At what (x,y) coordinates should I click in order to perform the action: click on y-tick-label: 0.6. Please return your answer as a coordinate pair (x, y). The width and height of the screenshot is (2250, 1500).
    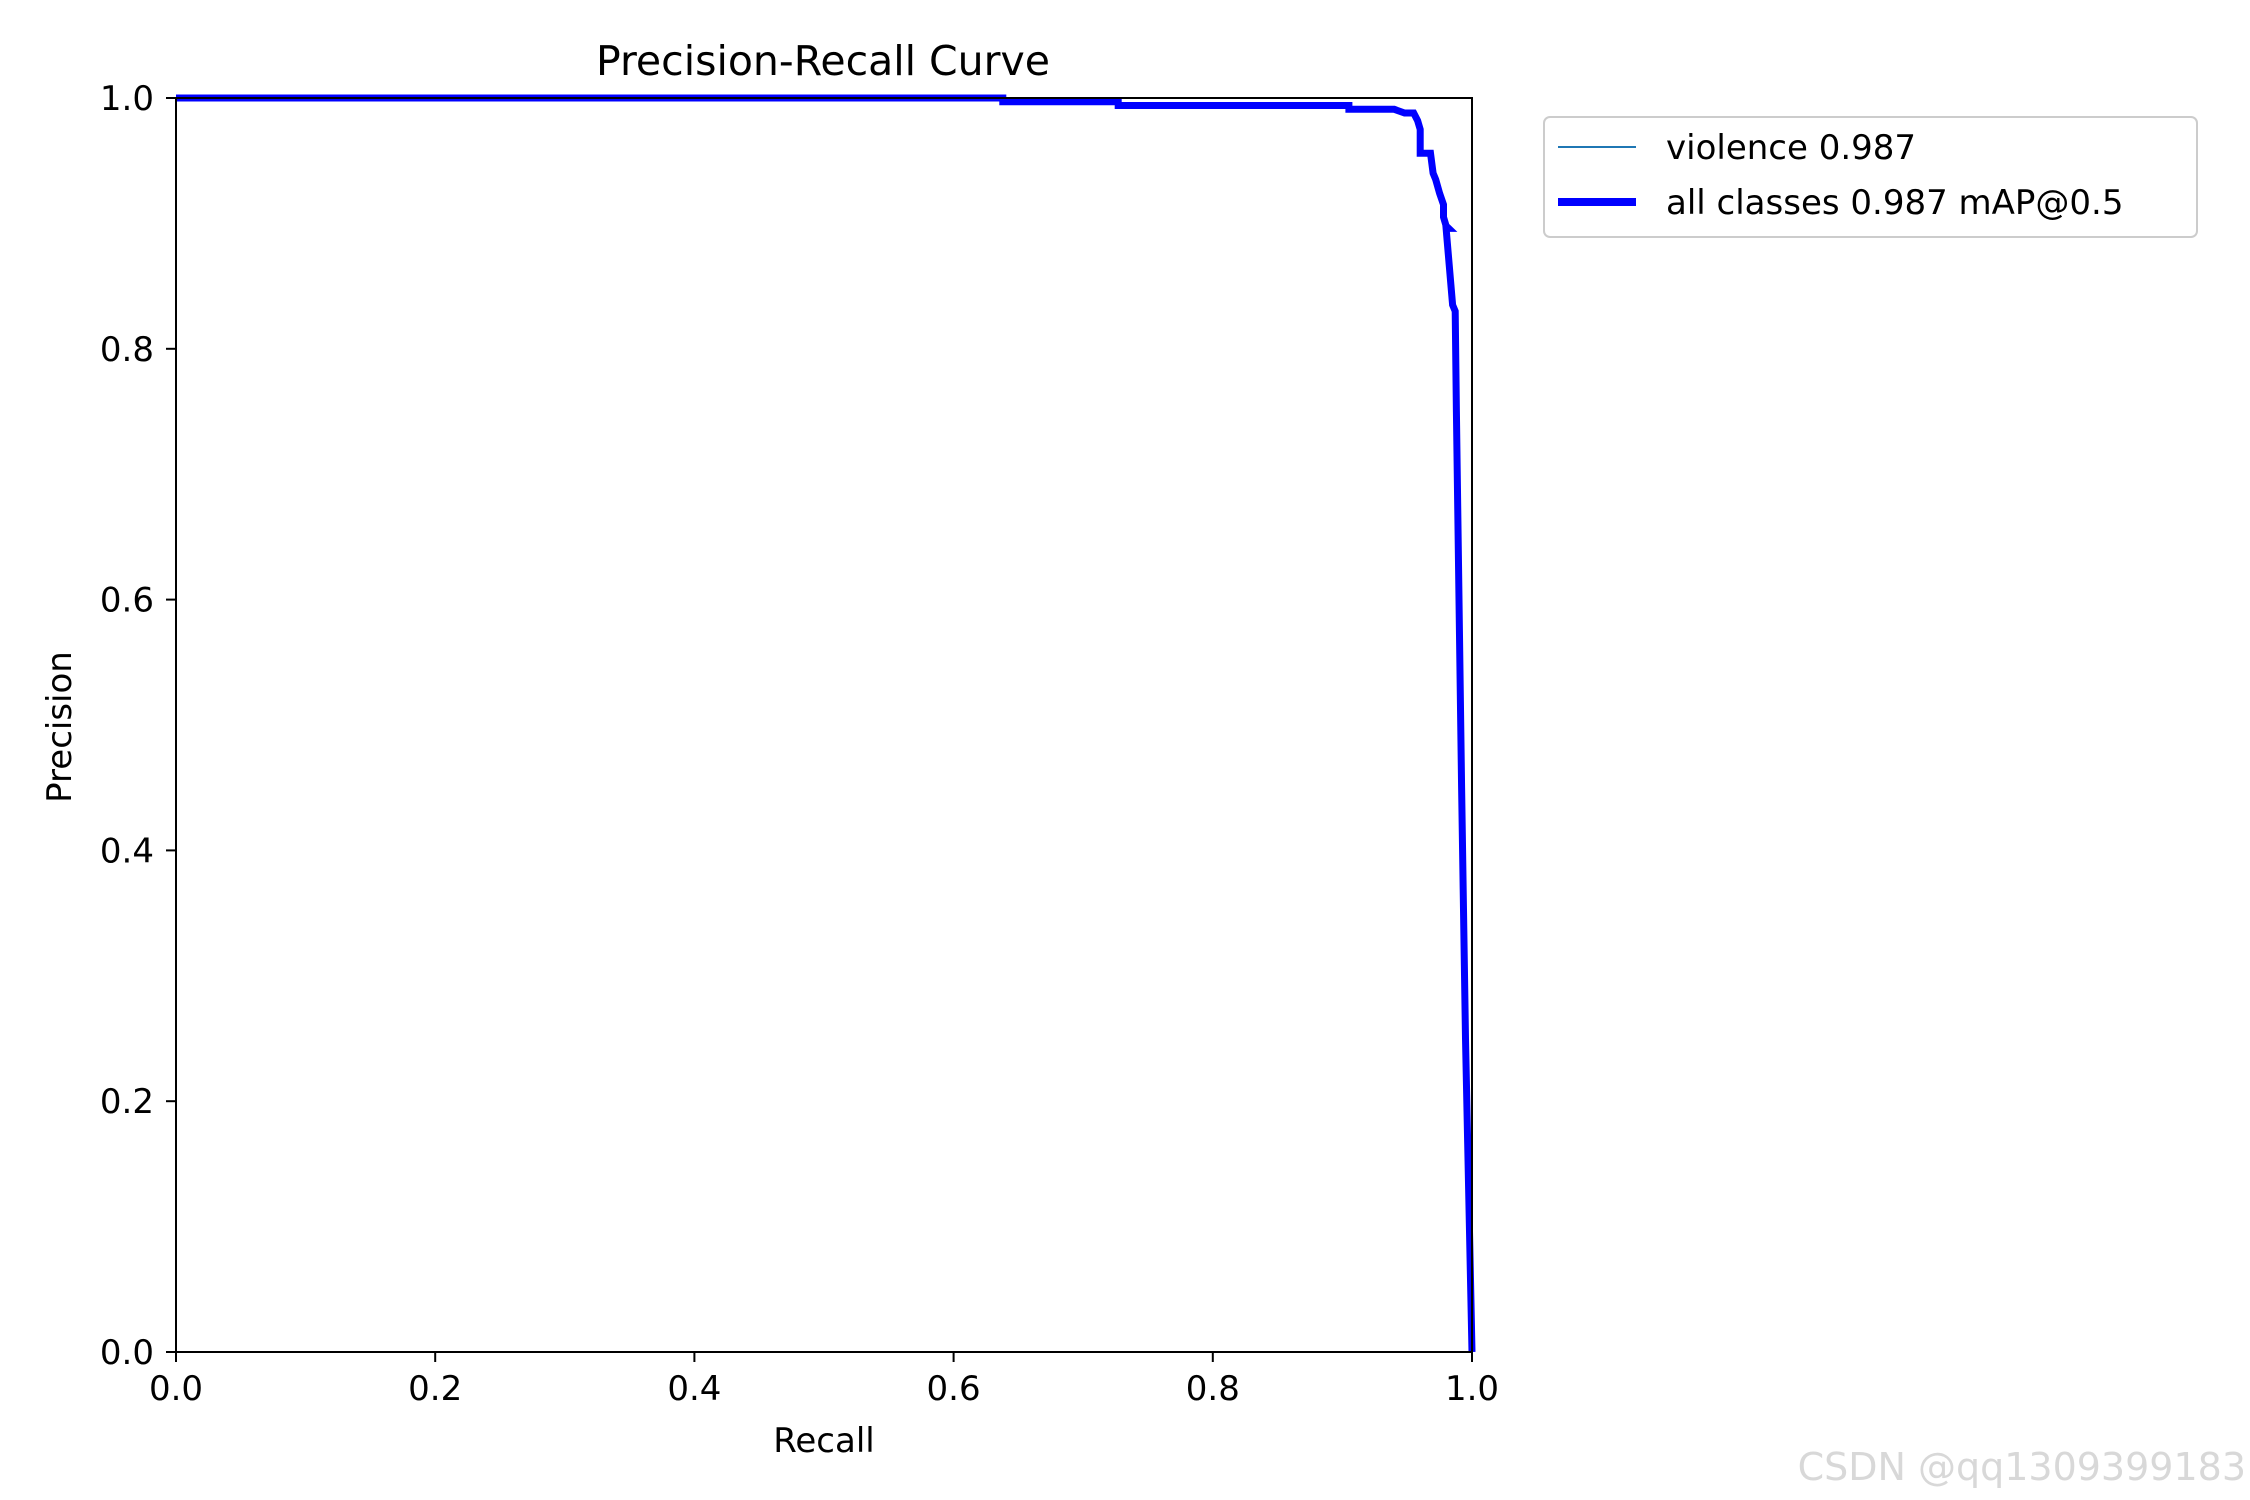
    Looking at the image, I should click on (127, 601).